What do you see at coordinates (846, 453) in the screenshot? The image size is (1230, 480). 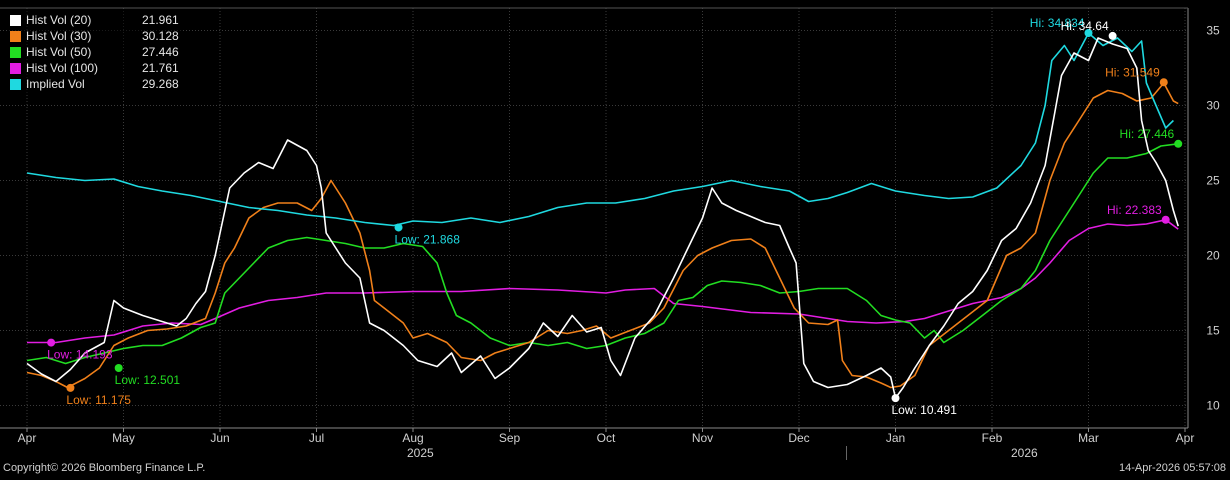 I see `year-separator` at bounding box center [846, 453].